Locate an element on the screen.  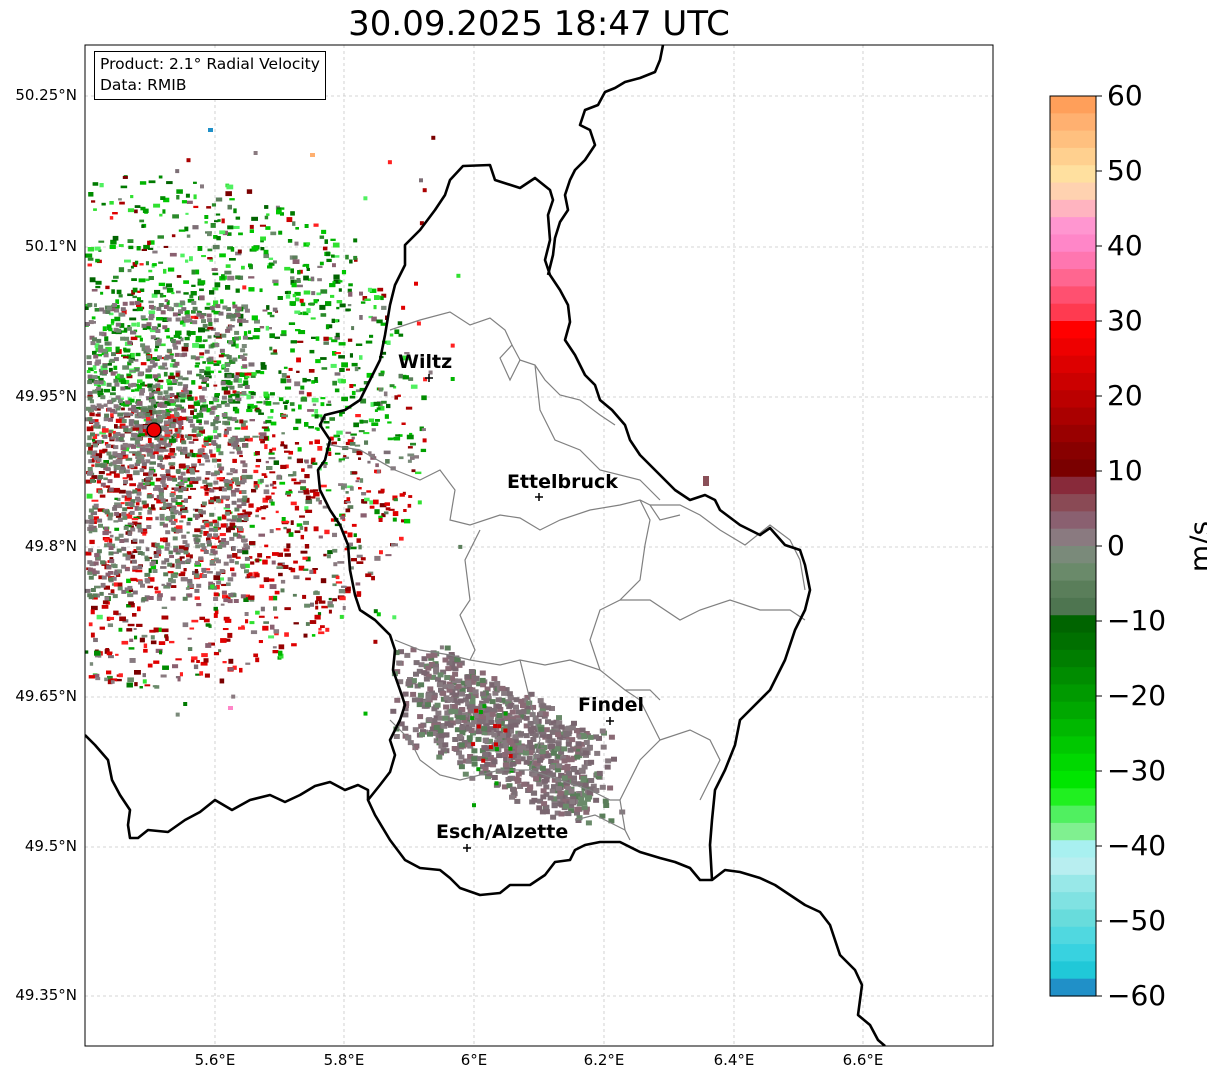
city-label-ettelbruck: Ettelbruck is located at coordinates (562, 482).